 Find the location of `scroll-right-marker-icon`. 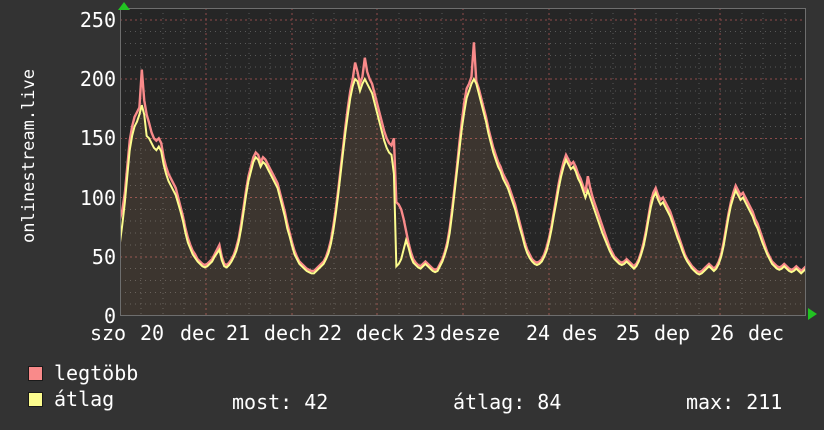

scroll-right-marker-icon is located at coordinates (812, 314).